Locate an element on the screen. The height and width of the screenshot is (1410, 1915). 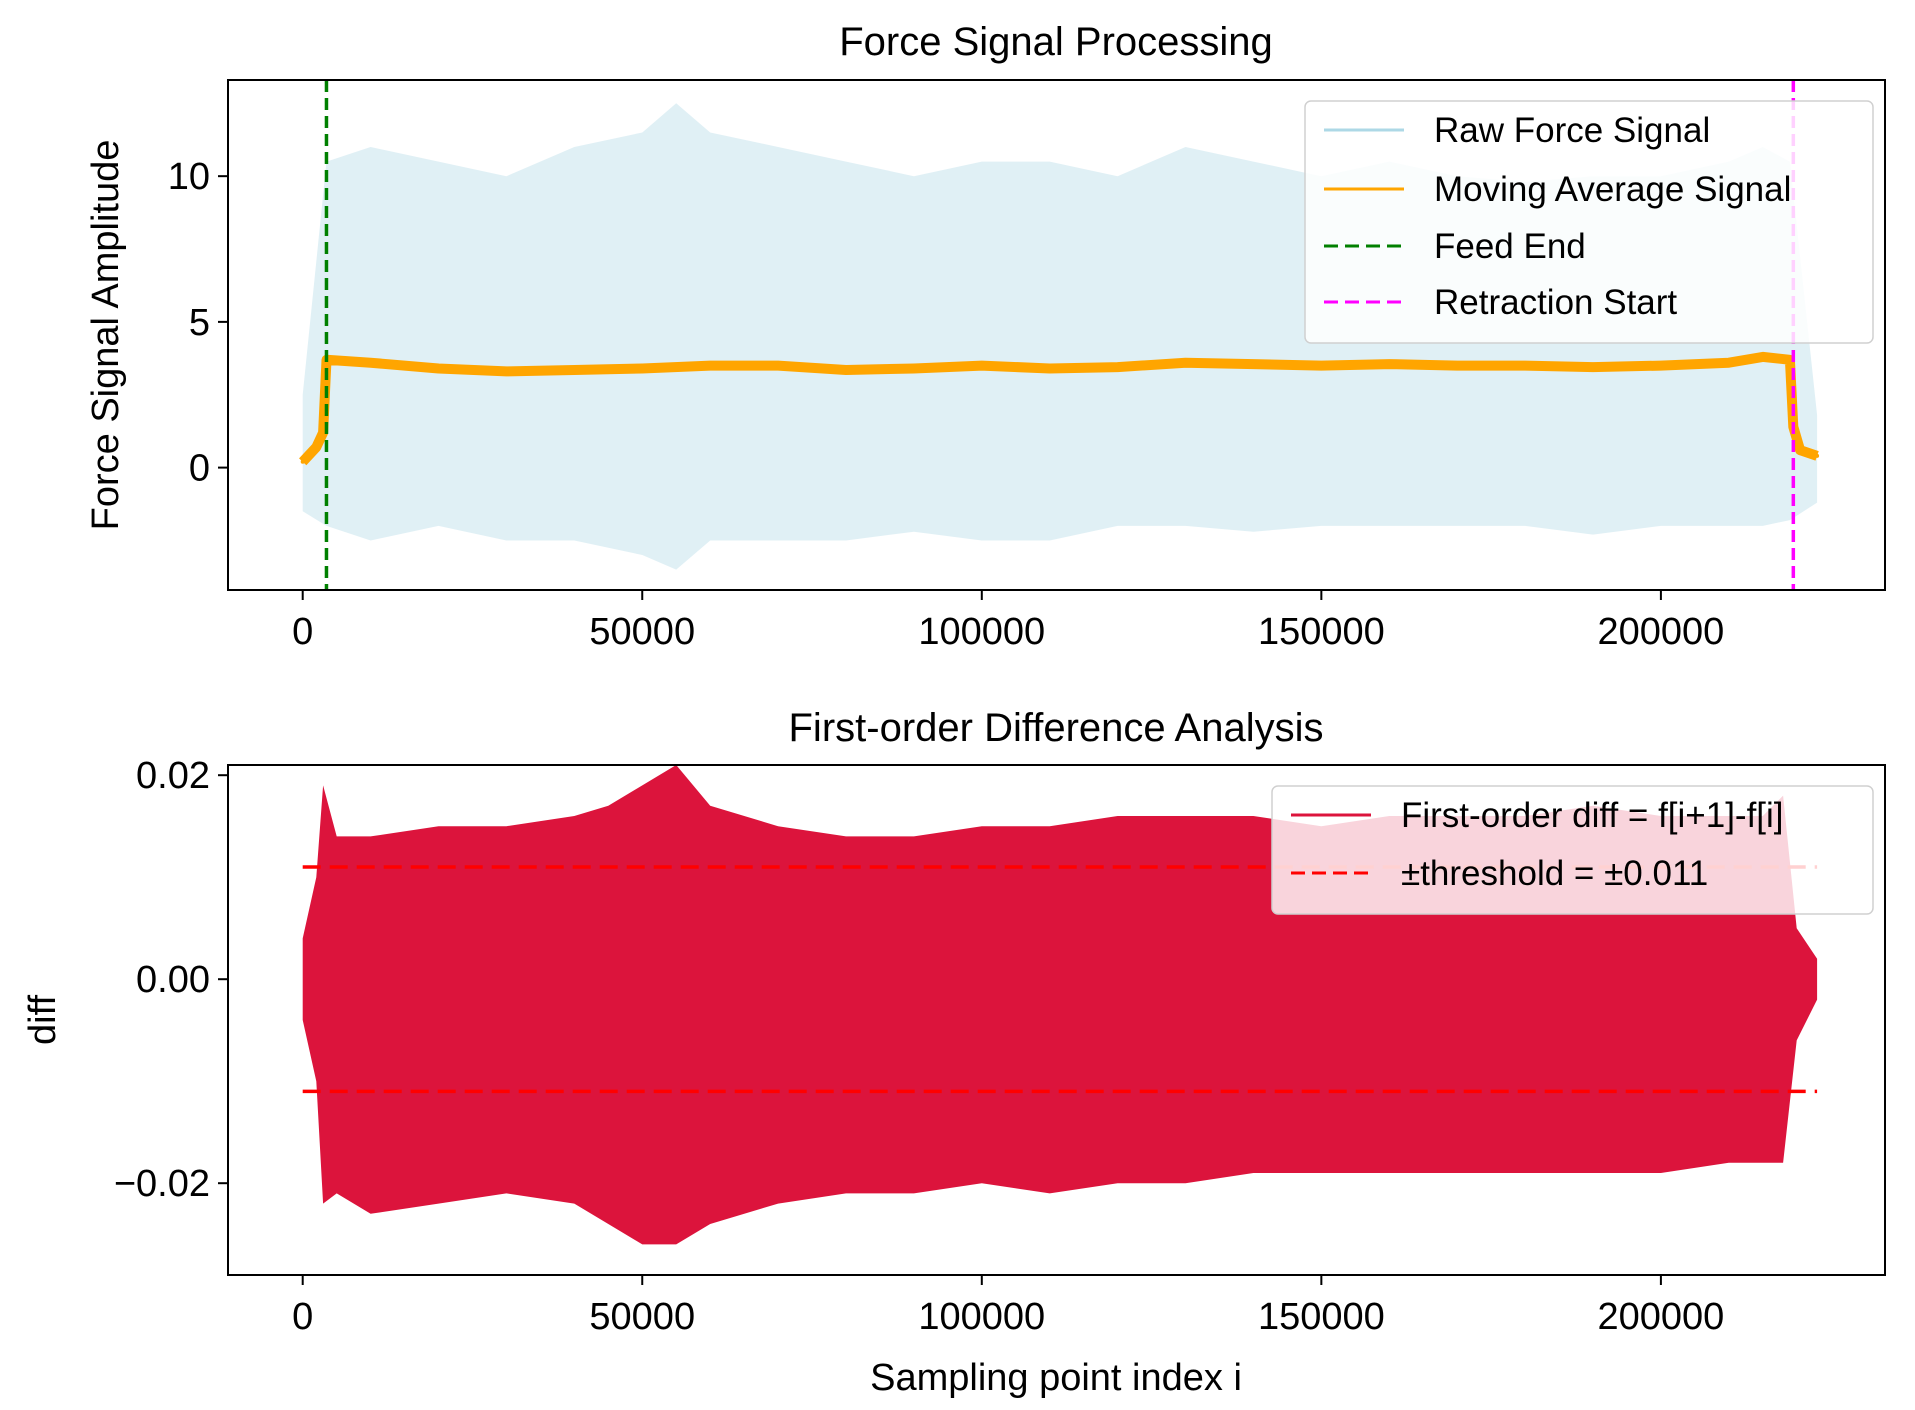
x-axis-label: Sampling point index i is located at coordinates (1056, 1378).